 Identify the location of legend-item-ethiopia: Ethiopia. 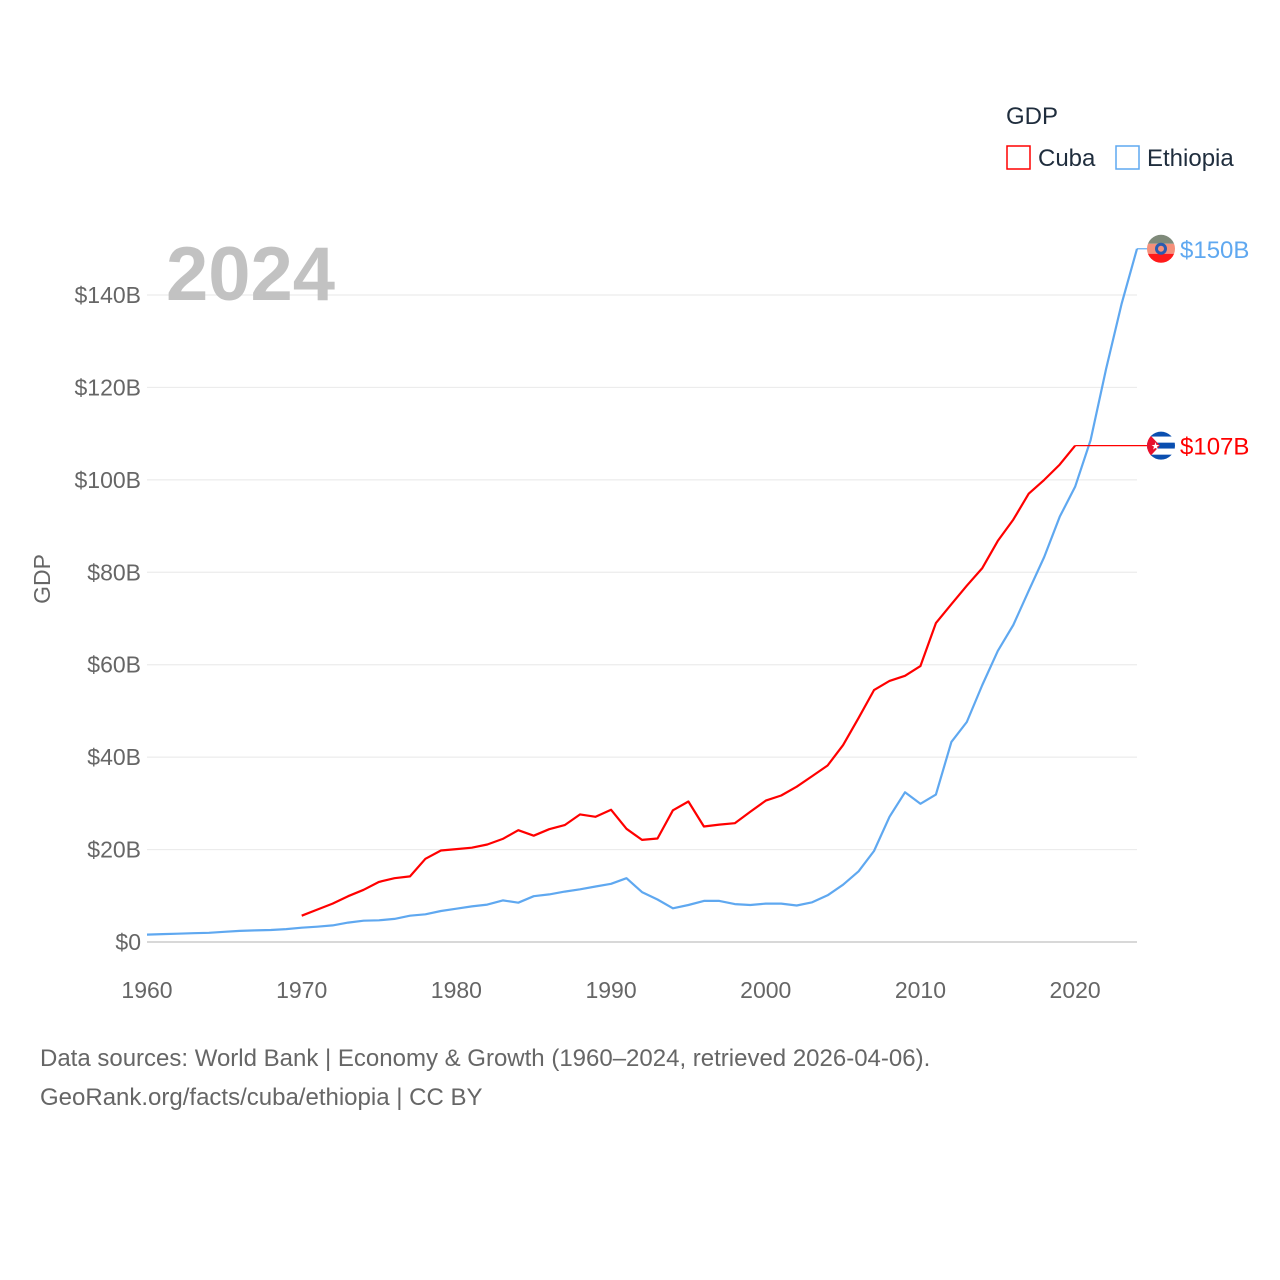
(1174, 158).